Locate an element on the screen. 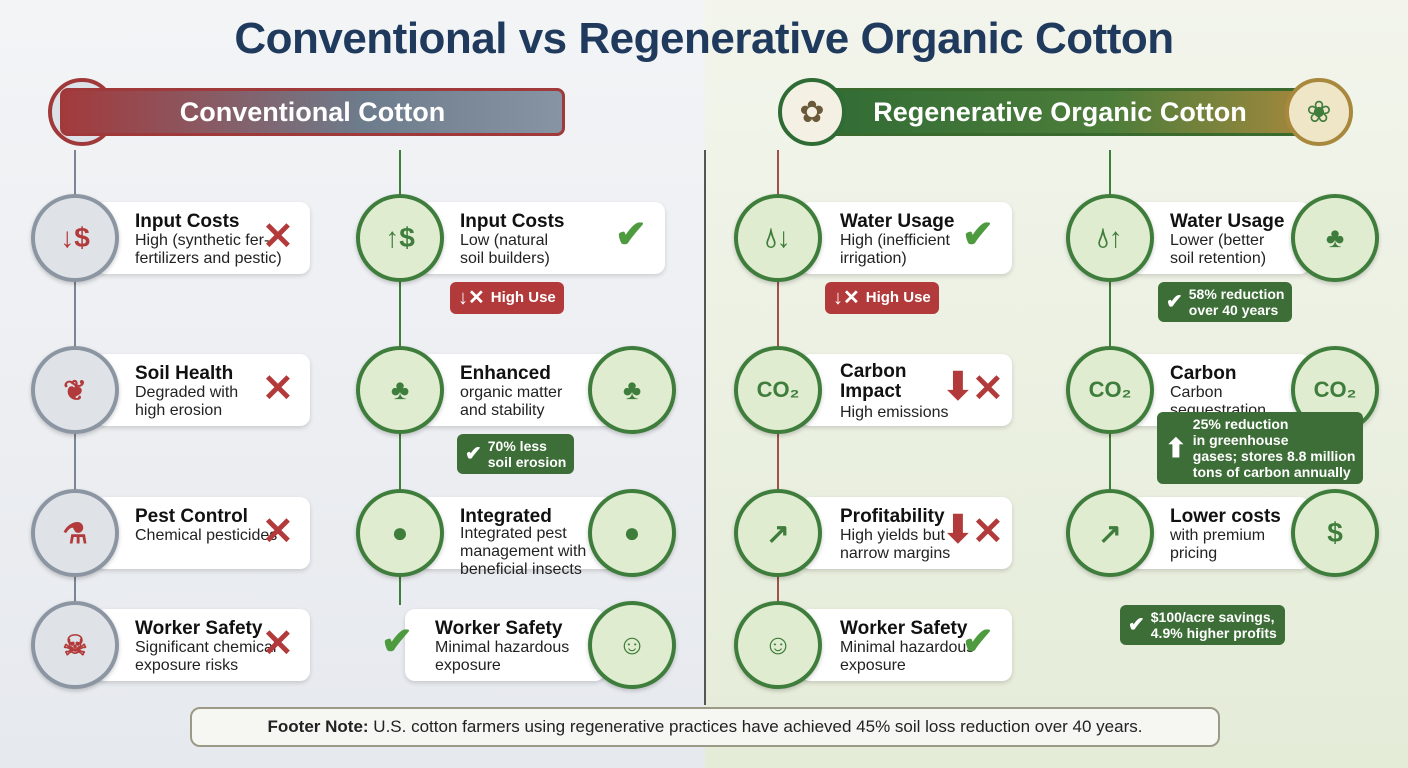 The height and width of the screenshot is (768, 1408). water-drop-down-icon: 💧︎↓ is located at coordinates (778, 238).